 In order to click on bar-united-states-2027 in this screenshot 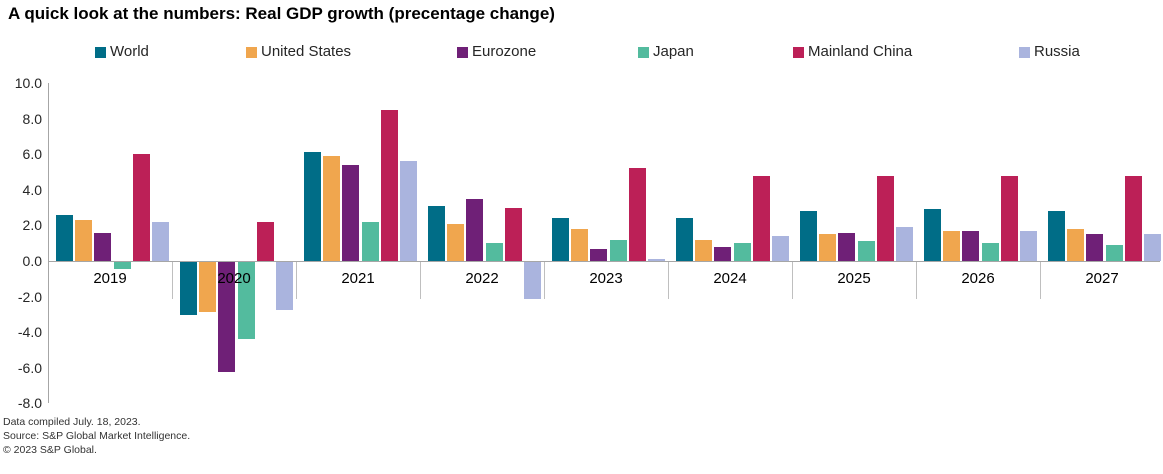, I will do `click(1076, 244)`.